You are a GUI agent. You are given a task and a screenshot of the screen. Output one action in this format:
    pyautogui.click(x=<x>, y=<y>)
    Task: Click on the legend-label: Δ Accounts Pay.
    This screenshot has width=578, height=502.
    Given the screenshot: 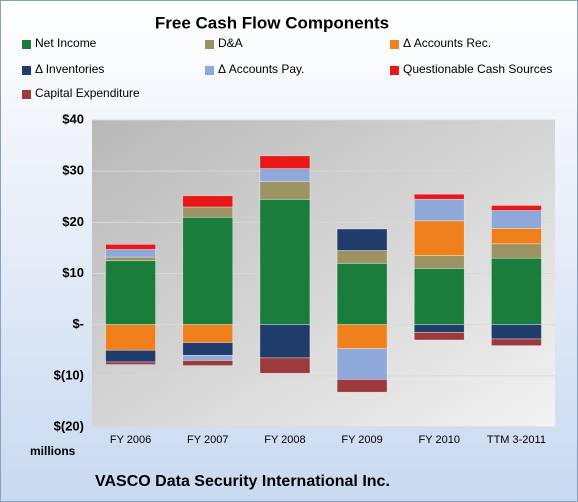 What is the action you would take?
    pyautogui.click(x=261, y=69)
    